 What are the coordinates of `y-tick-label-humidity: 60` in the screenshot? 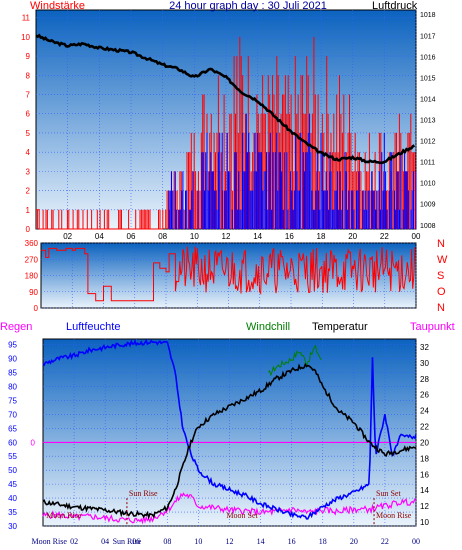 It's located at (12, 442).